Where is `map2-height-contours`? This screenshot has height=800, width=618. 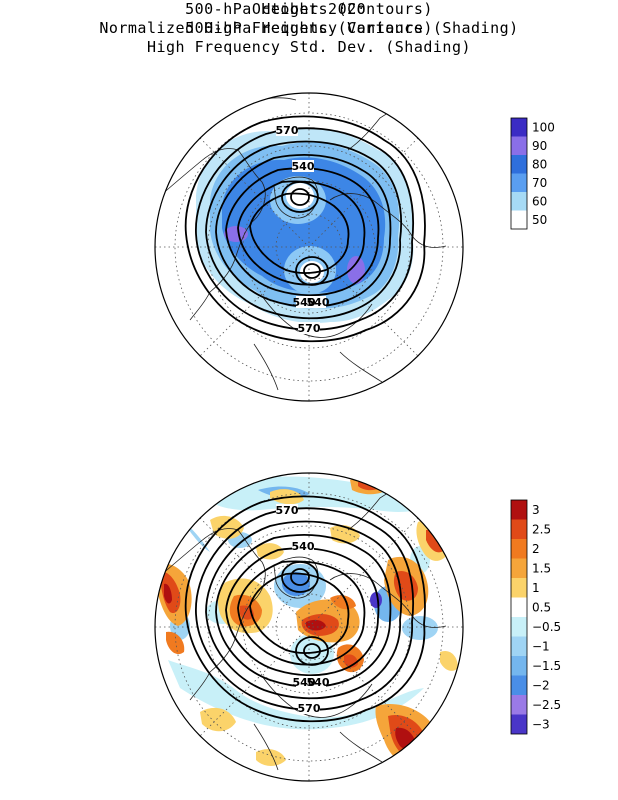
map2-height-contours is located at coordinates (305, 609).